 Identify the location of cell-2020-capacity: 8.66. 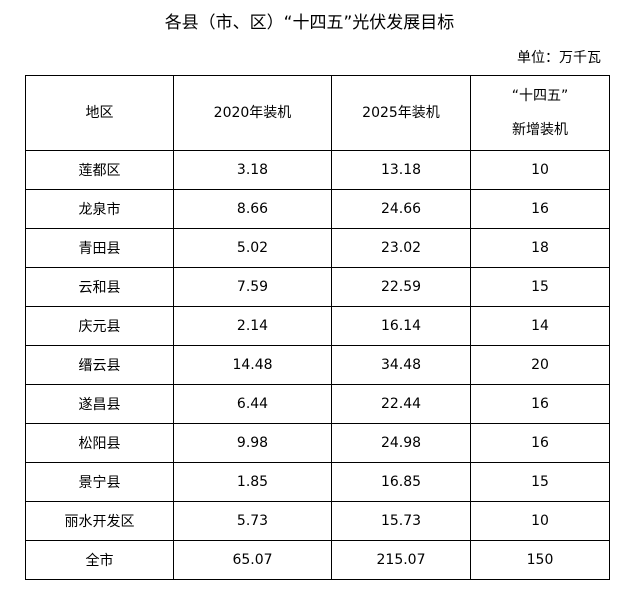
(252, 209).